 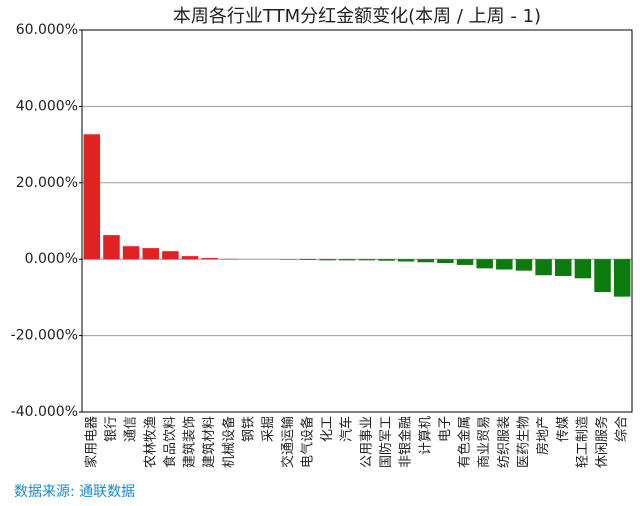 What do you see at coordinates (543, 435) in the screenshot?
I see `x-tick-label: 房地产` at bounding box center [543, 435].